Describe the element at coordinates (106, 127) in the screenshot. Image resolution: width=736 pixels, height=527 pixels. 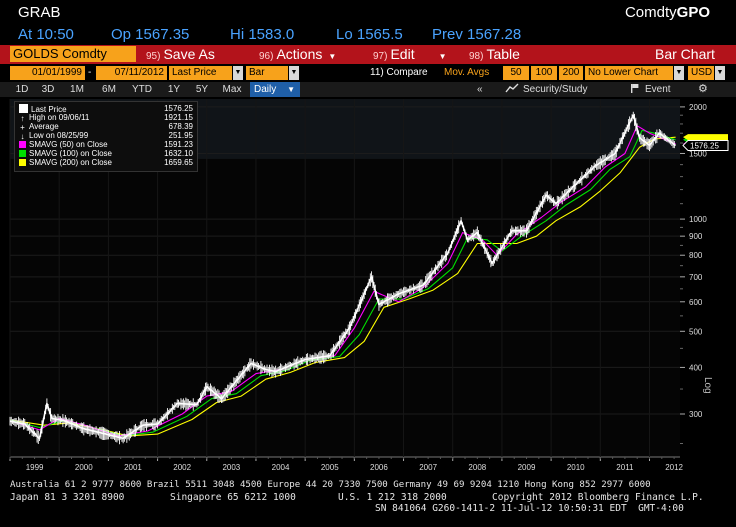
I see `legend-average: + Average 678.39` at that location.